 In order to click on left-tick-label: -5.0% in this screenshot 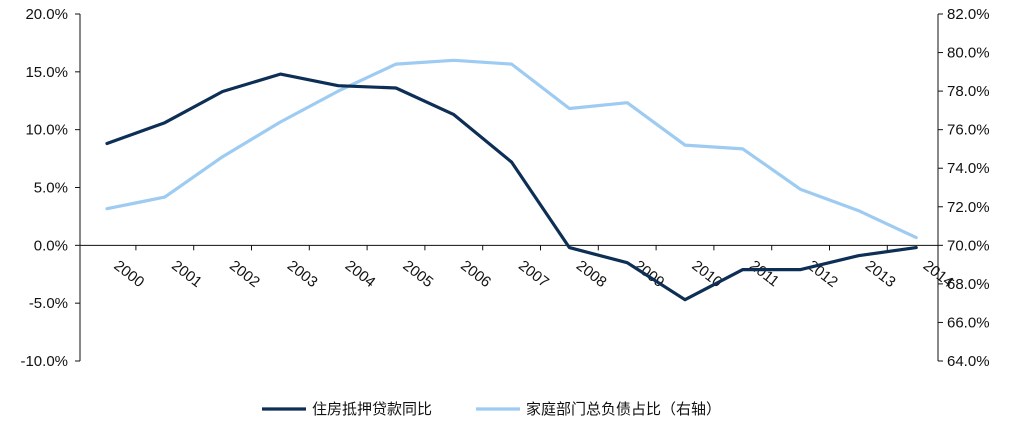, I will do `click(48, 303)`.